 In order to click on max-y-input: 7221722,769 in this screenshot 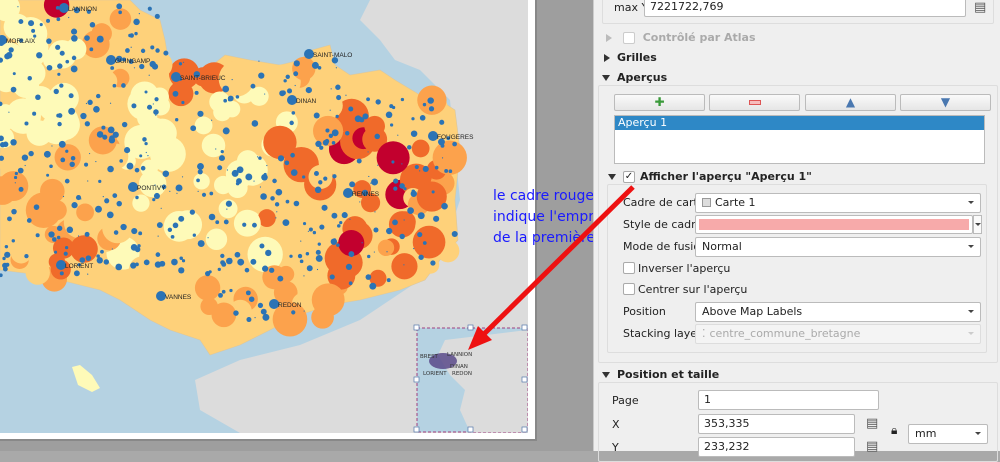, I will do `click(805, 8)`.